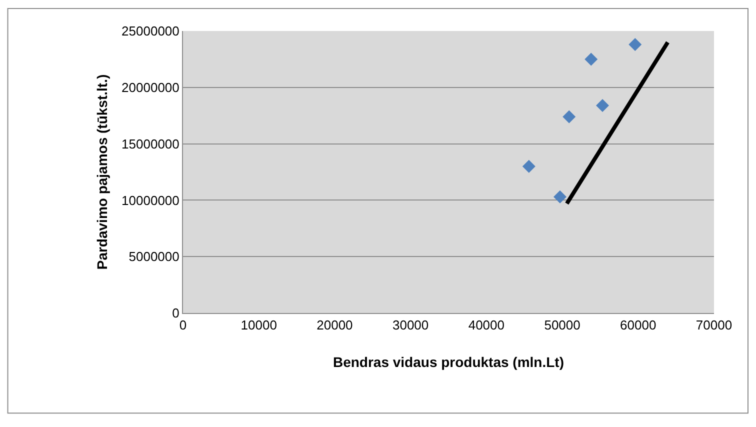 This screenshot has height=427, width=756. Describe the element at coordinates (151, 87) in the screenshot. I see `y-tick-label: 20000000` at that location.